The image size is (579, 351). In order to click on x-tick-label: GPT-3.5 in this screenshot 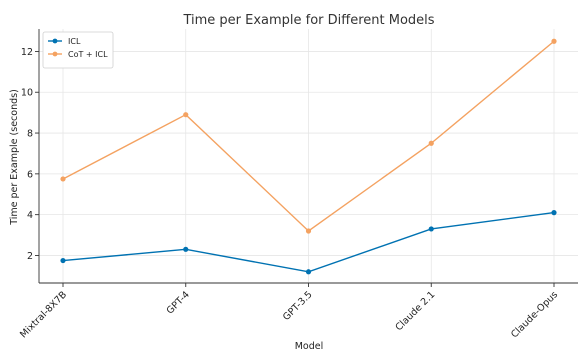, I will do `click(298, 306)`.